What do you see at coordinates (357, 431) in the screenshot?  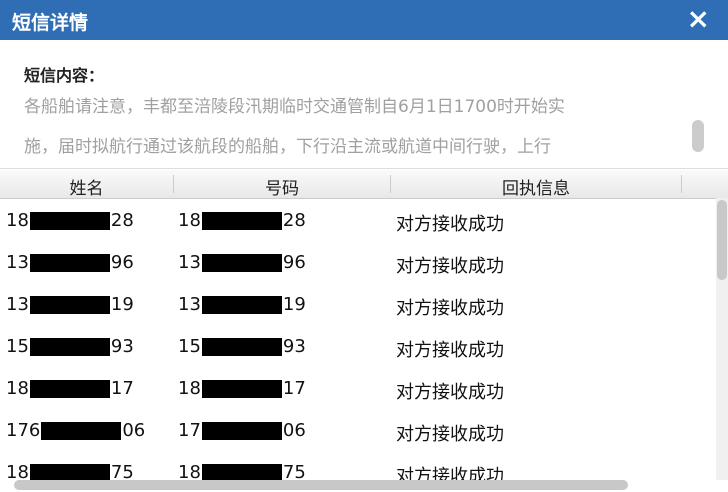 I see `table-row: 176 06 17 06 对方接收成功` at bounding box center [357, 431].